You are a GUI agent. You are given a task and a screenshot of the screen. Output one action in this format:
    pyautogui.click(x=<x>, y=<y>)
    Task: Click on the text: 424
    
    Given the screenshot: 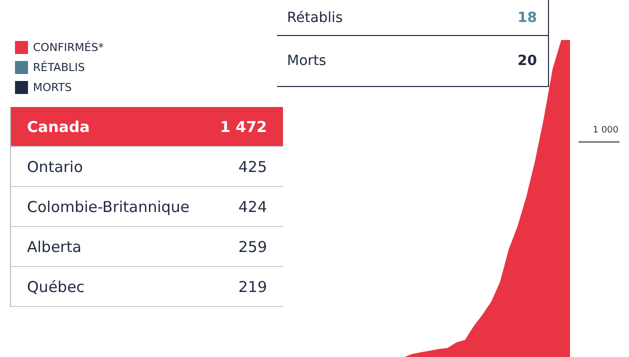 What is the action you would take?
    pyautogui.click(x=252, y=207)
    